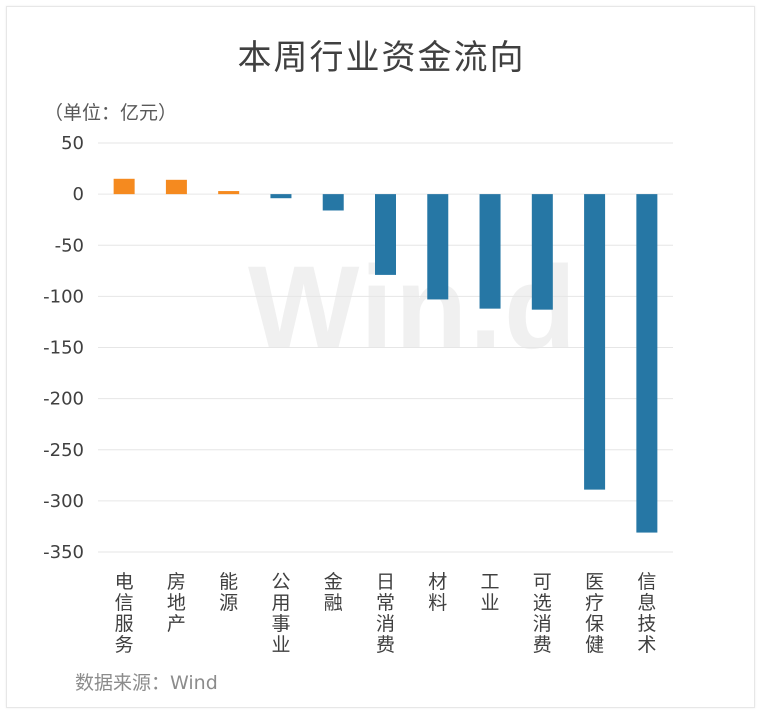 This screenshot has height=715, width=763. Describe the element at coordinates (63, 296) in the screenshot. I see `y-tick-label: -100` at that location.